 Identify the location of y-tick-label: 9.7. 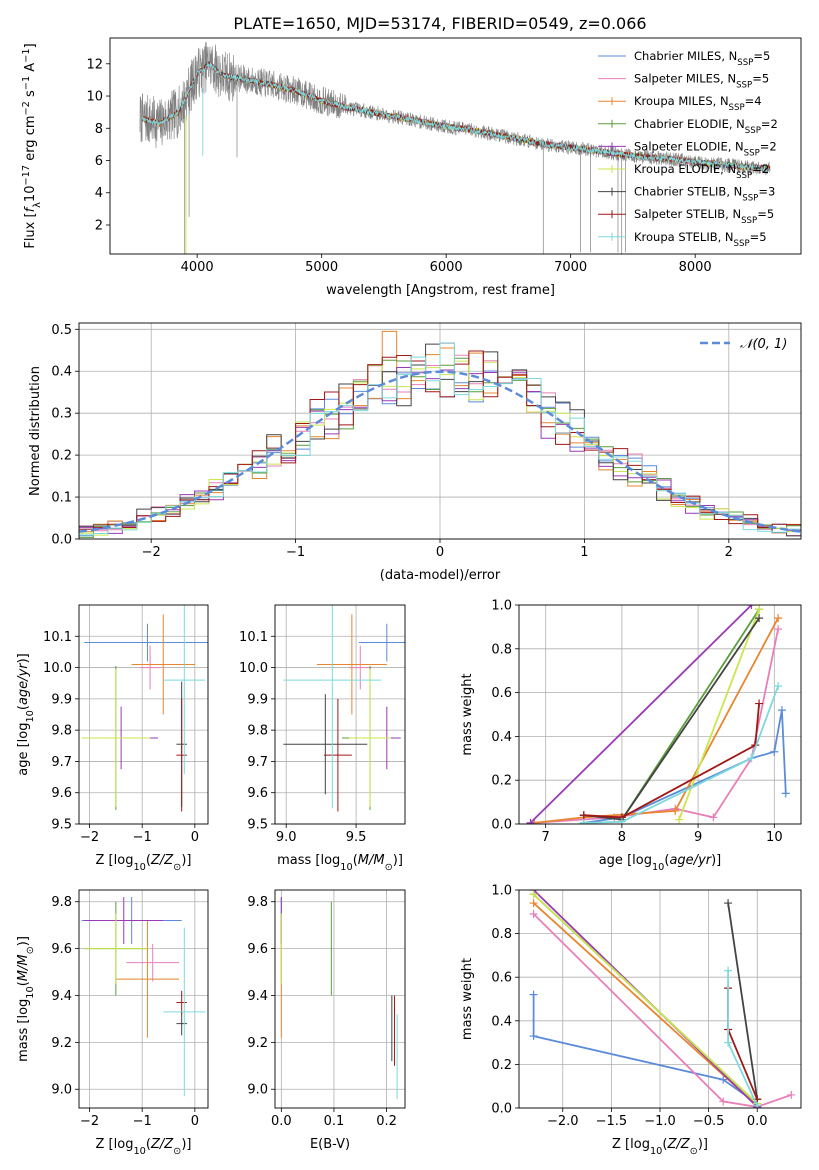
(257, 762).